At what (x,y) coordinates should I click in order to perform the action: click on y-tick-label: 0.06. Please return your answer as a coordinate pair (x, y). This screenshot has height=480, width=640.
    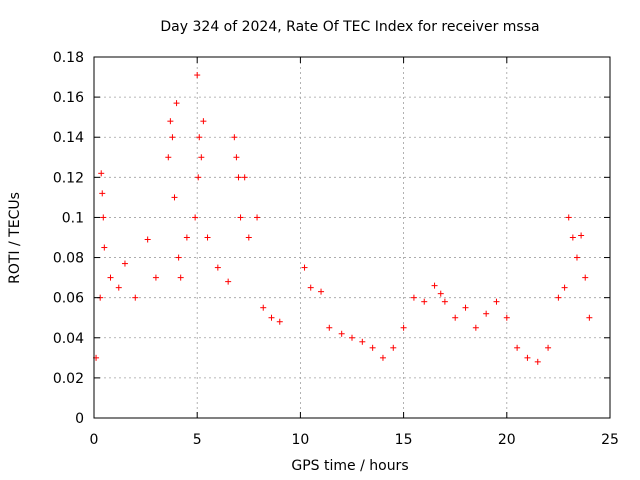
    Looking at the image, I should click on (68, 299).